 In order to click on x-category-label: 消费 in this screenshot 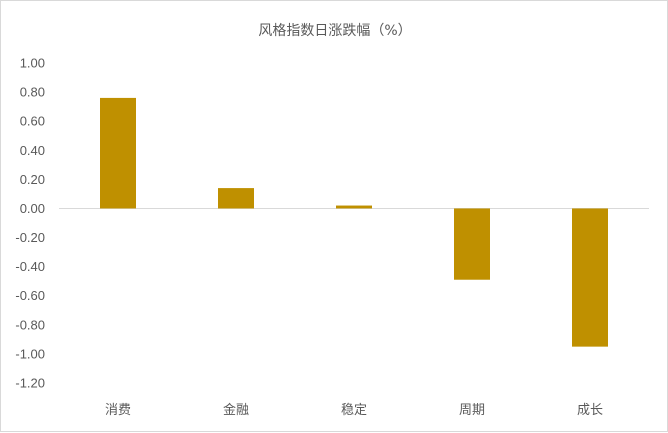, I will do `click(118, 410)`.